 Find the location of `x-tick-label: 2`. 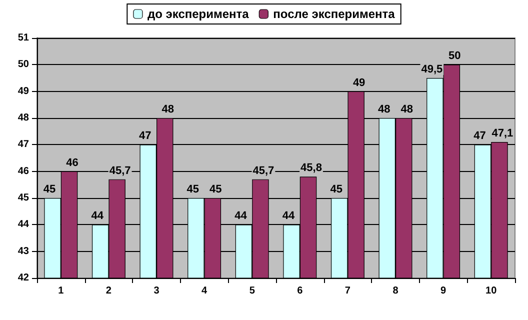

x-tick-label: 2 is located at coordinates (109, 291).